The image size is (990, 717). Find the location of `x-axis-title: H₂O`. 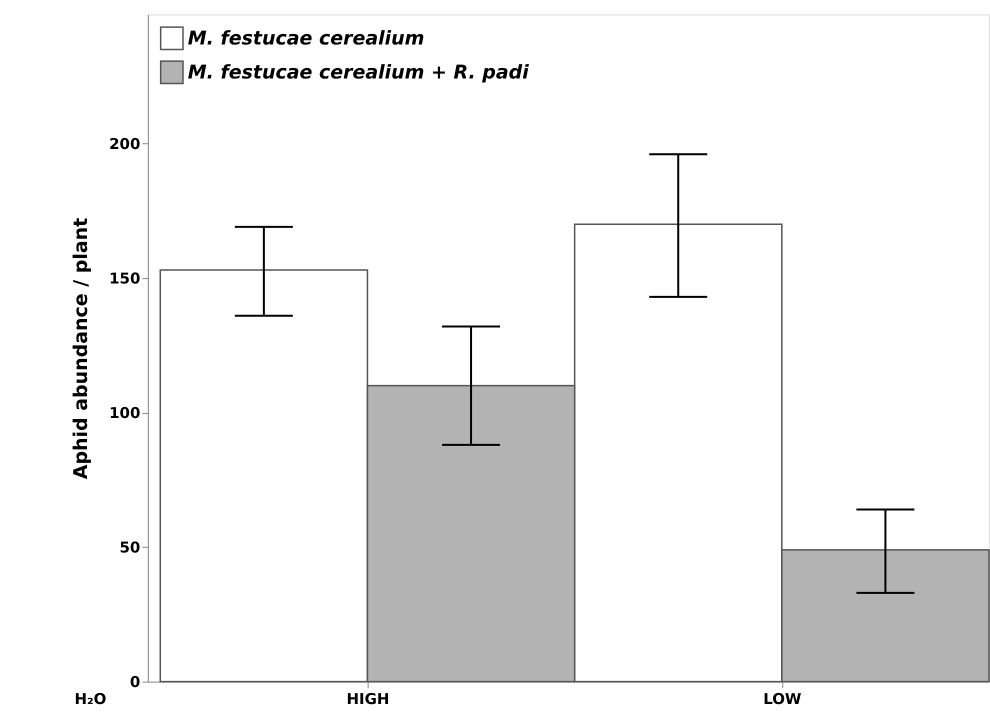

x-axis-title: H₂O is located at coordinates (90, 699).